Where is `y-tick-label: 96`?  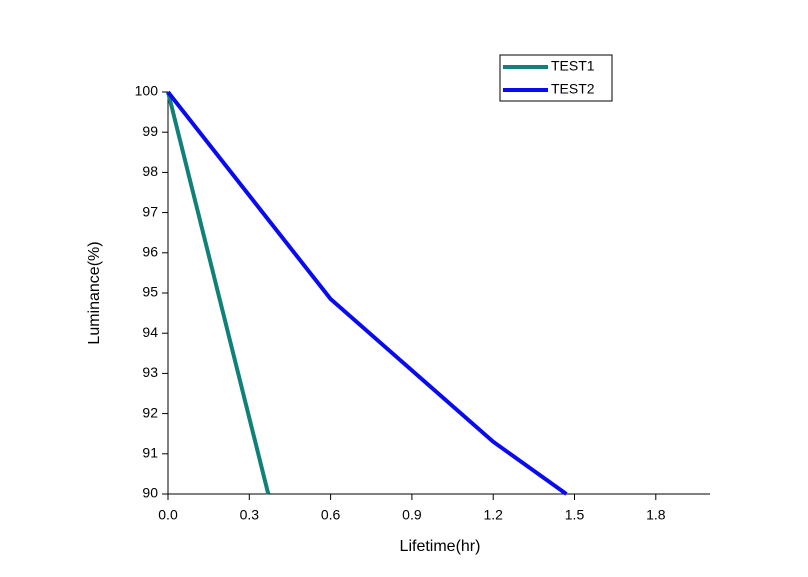
y-tick-label: 96 is located at coordinates (150, 252).